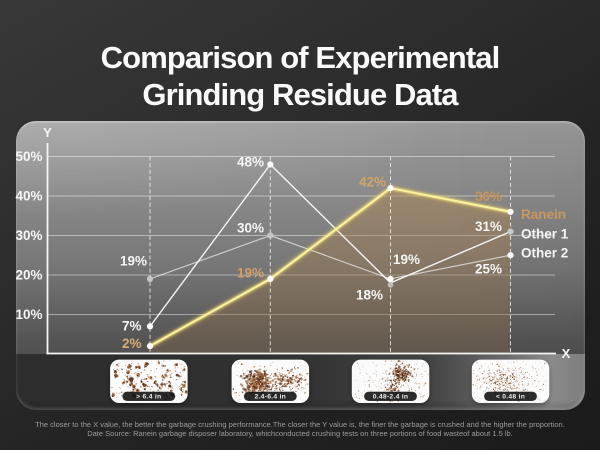 This screenshot has width=600, height=450. What do you see at coordinates (369, 295) in the screenshot?
I see `svg-text: 18%` at bounding box center [369, 295].